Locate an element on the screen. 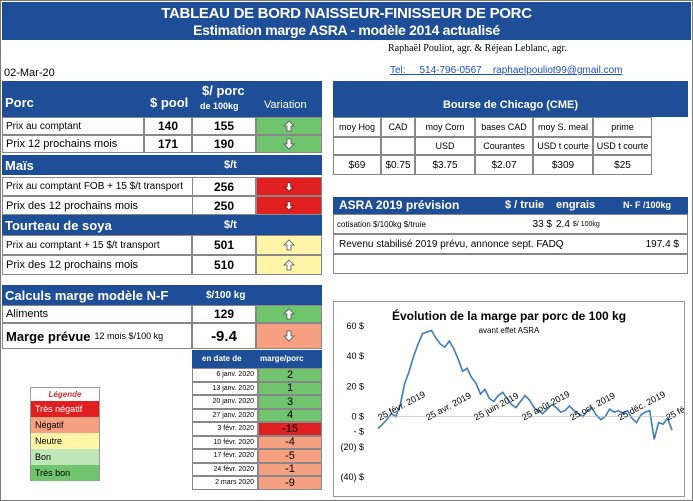  calc-unit: $/100 kg is located at coordinates (226, 295).